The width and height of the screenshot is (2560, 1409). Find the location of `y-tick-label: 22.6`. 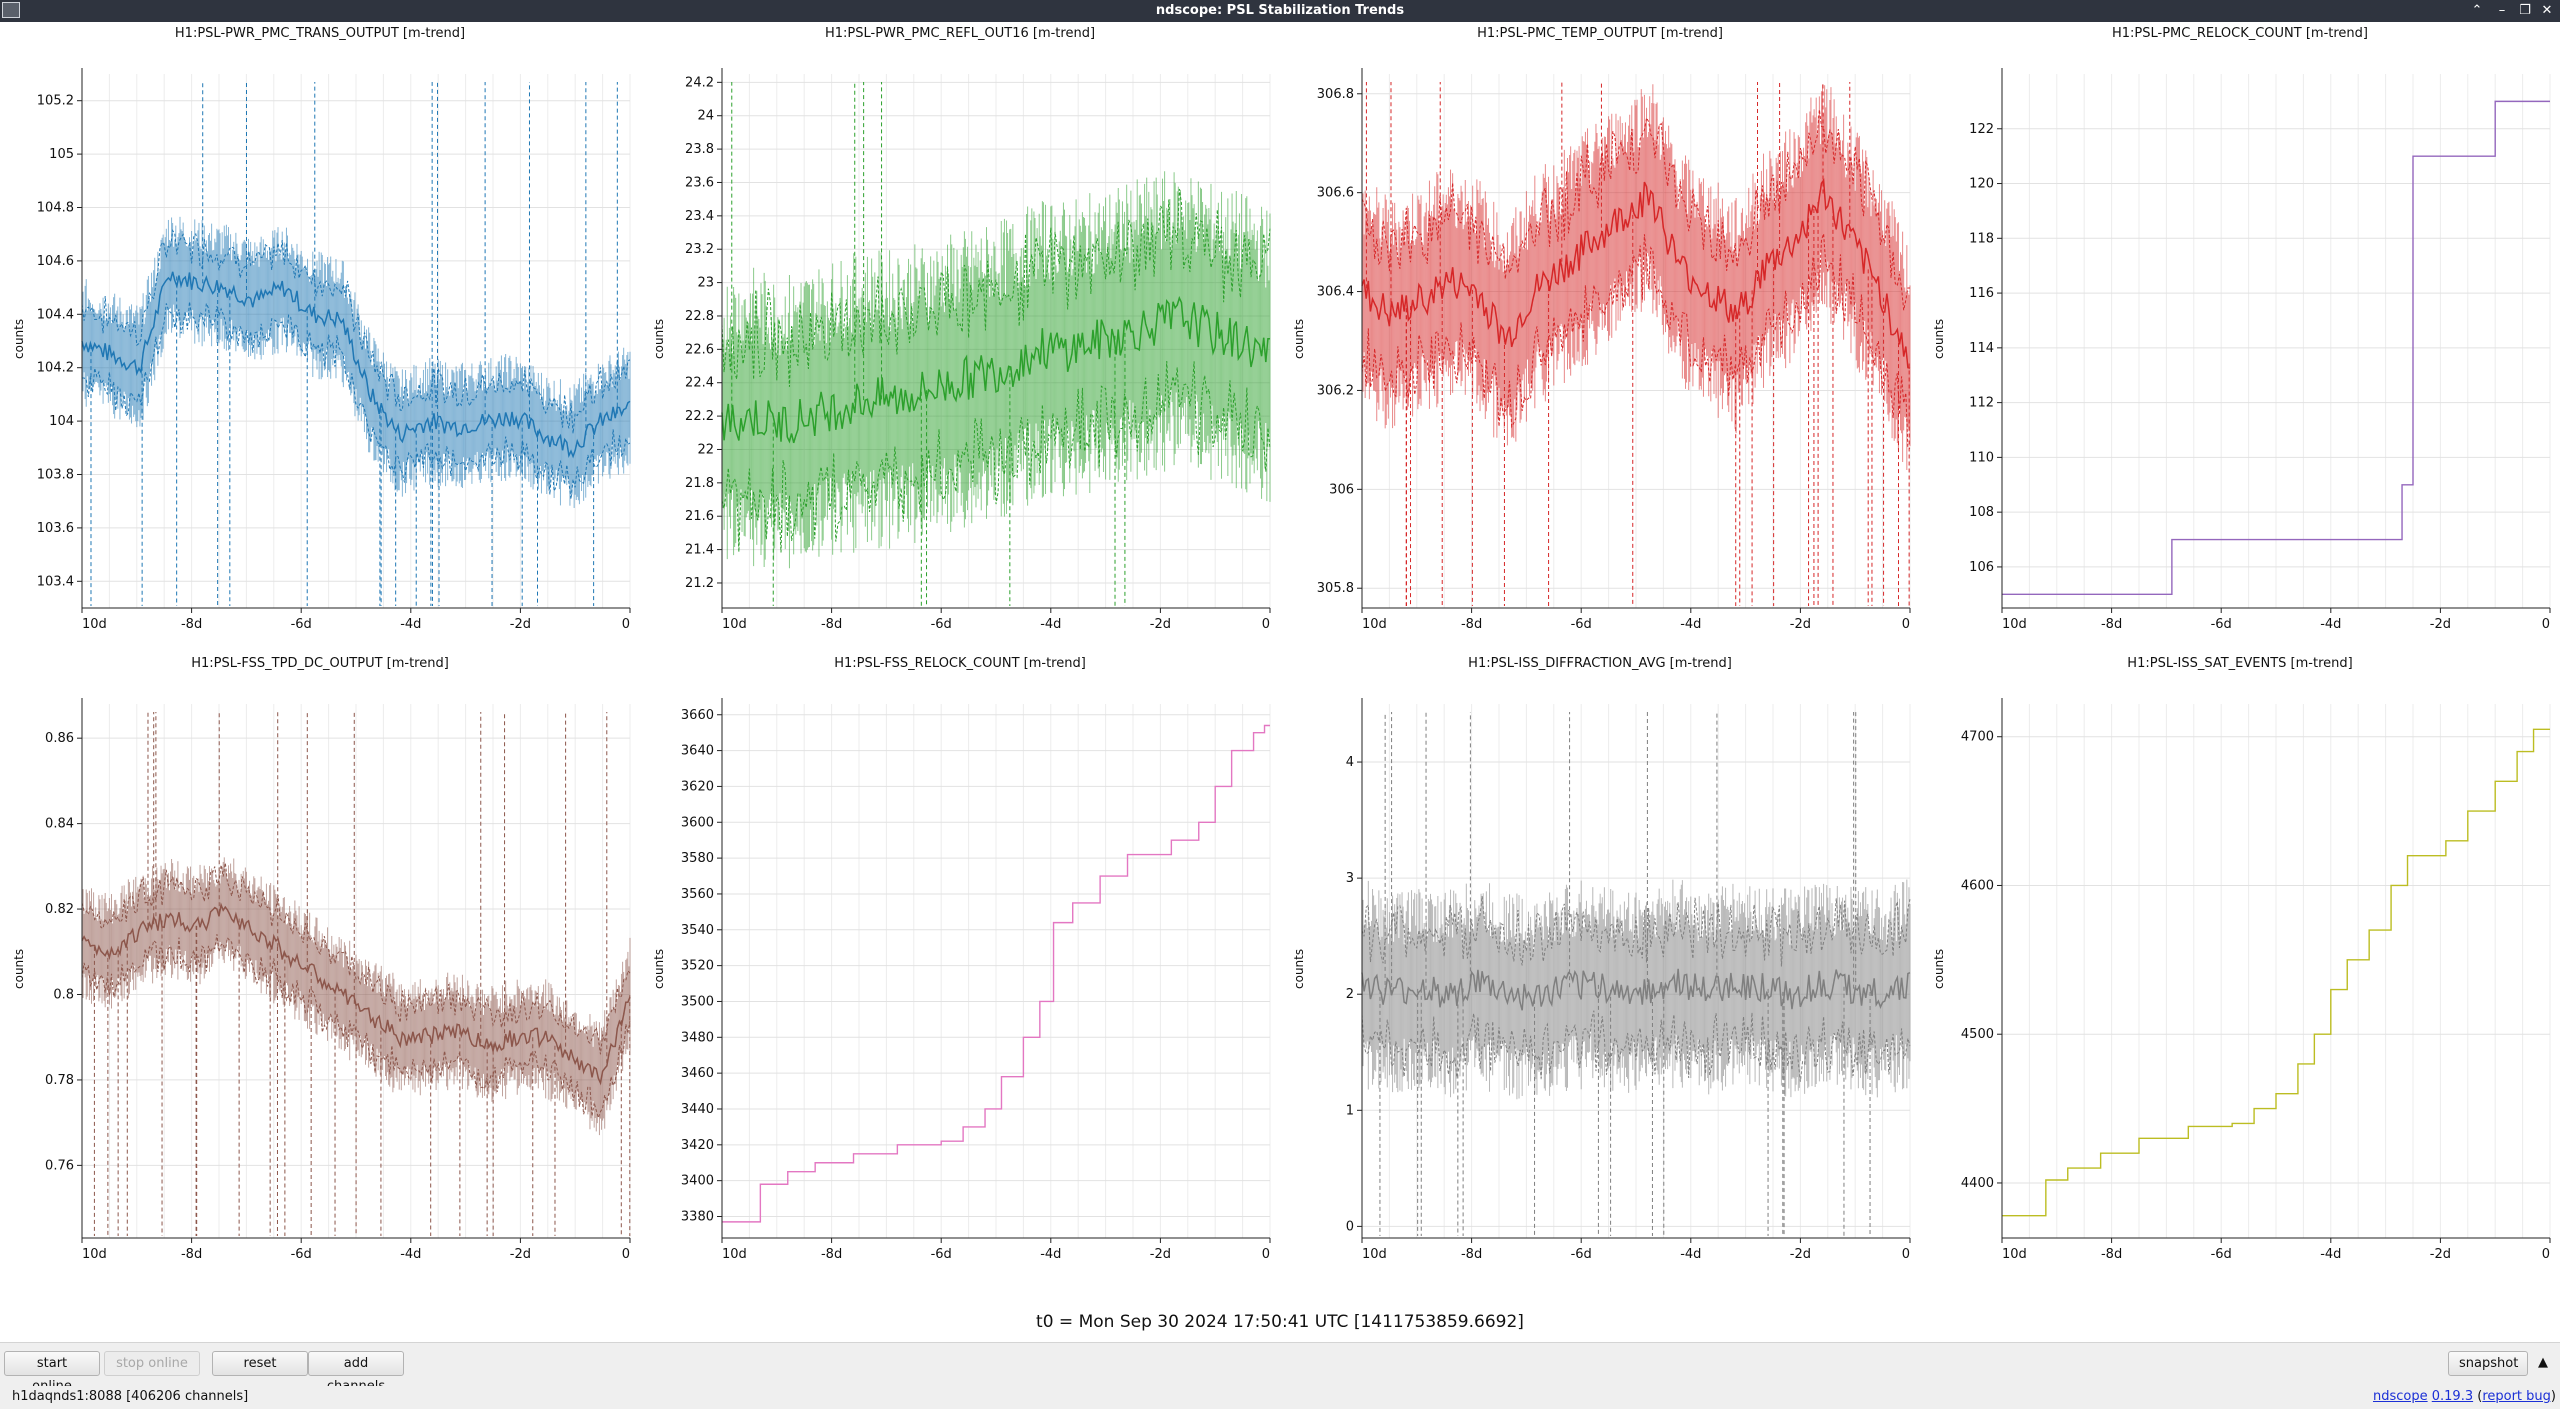

y-tick-label: 22.6 is located at coordinates (699, 349).